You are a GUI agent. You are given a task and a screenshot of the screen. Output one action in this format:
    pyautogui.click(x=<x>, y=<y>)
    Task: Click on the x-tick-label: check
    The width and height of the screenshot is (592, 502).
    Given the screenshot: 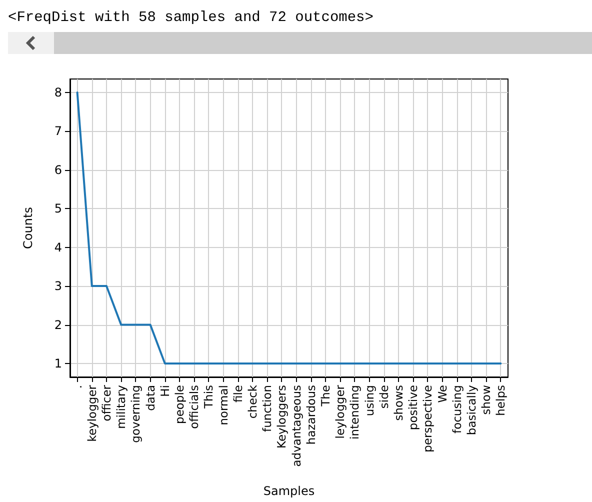 What is the action you would take?
    pyautogui.click(x=253, y=401)
    